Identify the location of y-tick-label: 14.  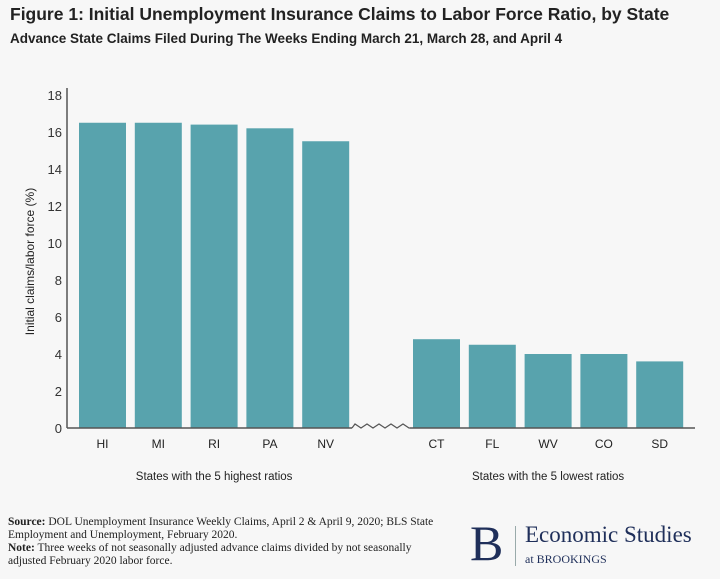
(55, 169).